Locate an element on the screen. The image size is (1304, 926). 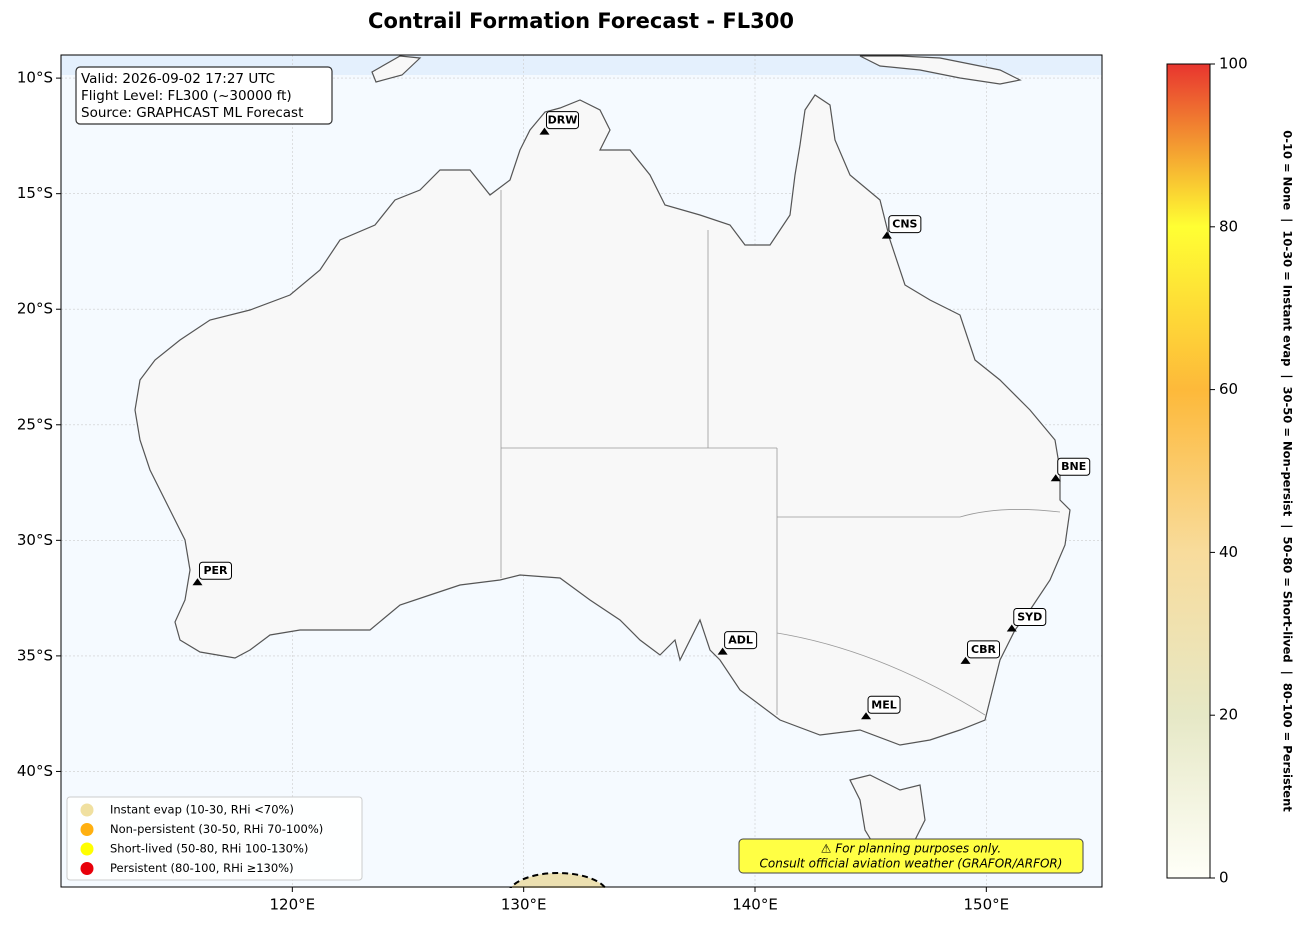
colorbar is located at coordinates (1188, 471).